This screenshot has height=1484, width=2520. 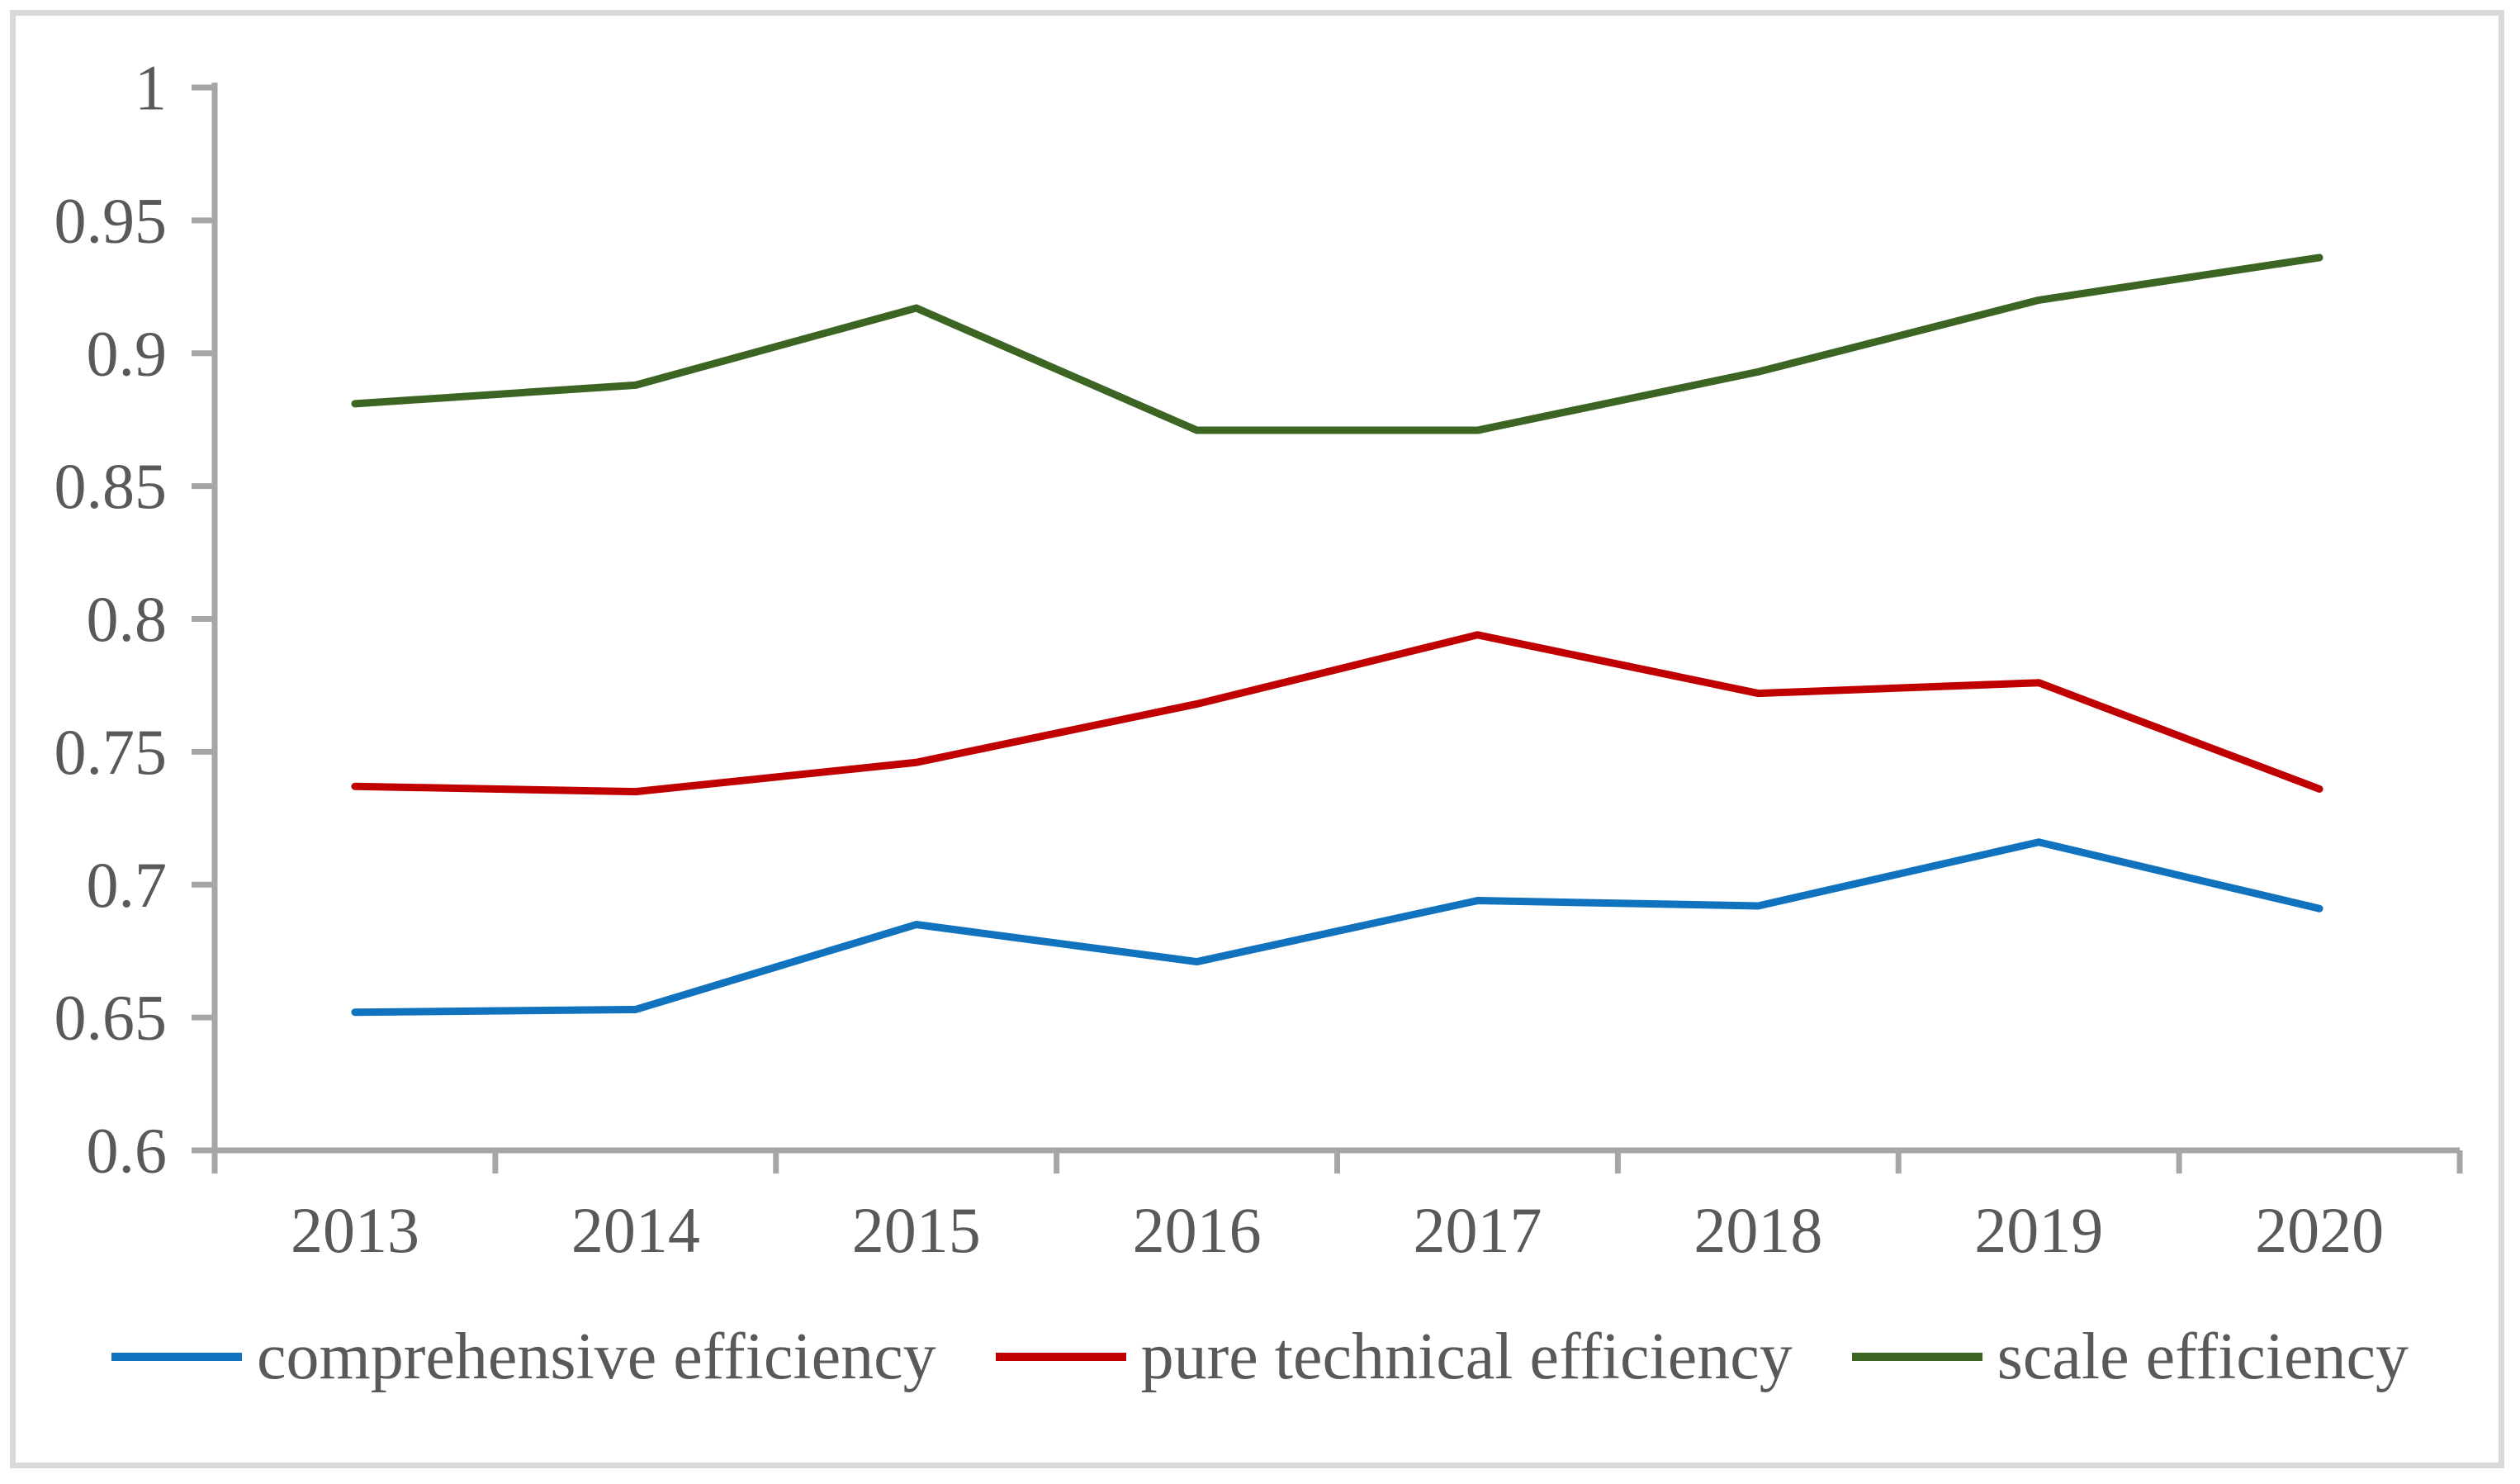 I want to click on legend-item-scale-efficiency: scale efficiency, so click(x=2130, y=1356).